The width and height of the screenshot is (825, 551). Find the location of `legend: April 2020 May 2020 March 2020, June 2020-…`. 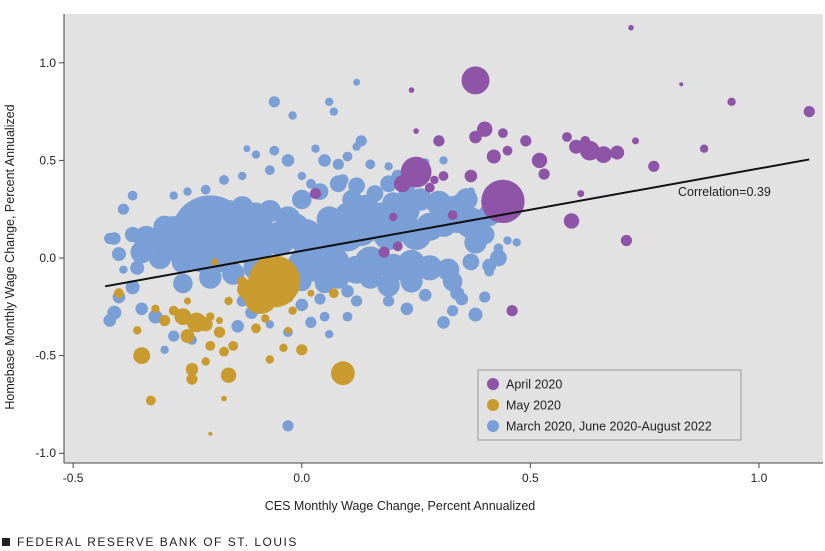

legend: April 2020 May 2020 March 2020, June 2020-… is located at coordinates (609, 405).